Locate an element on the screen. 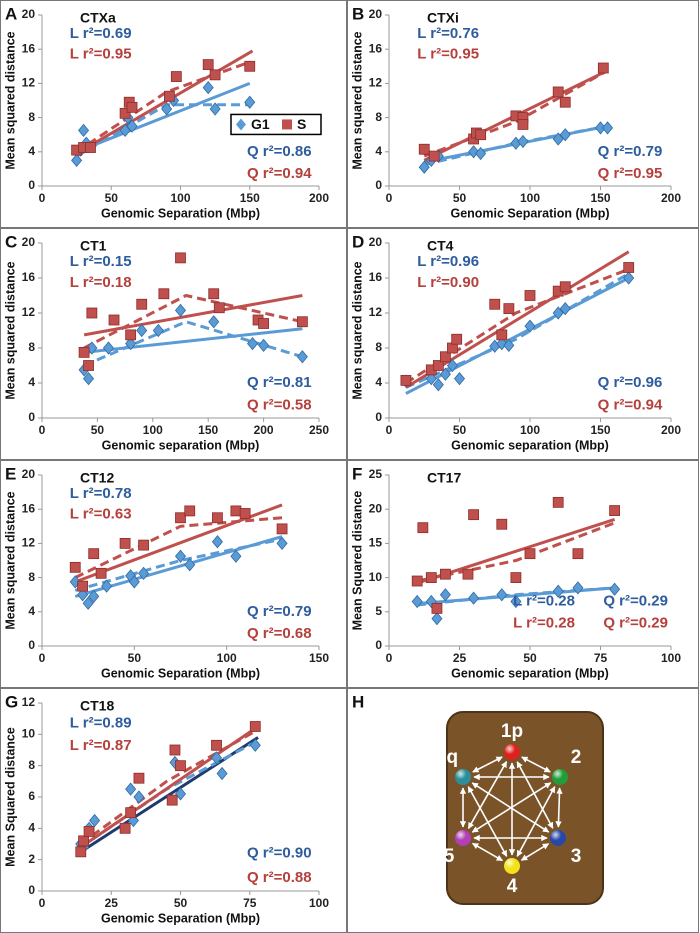 The image size is (700, 933). r2-annotation: Q r²=0.68 is located at coordinates (279, 633).